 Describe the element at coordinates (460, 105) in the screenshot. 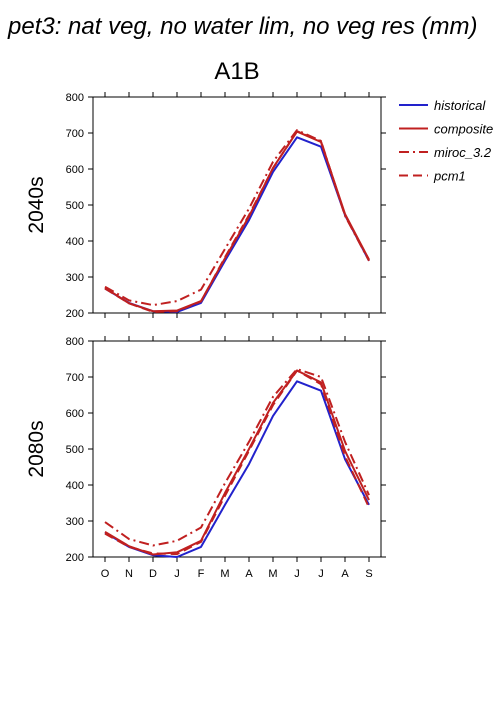

I see `legend-label: historical` at that location.